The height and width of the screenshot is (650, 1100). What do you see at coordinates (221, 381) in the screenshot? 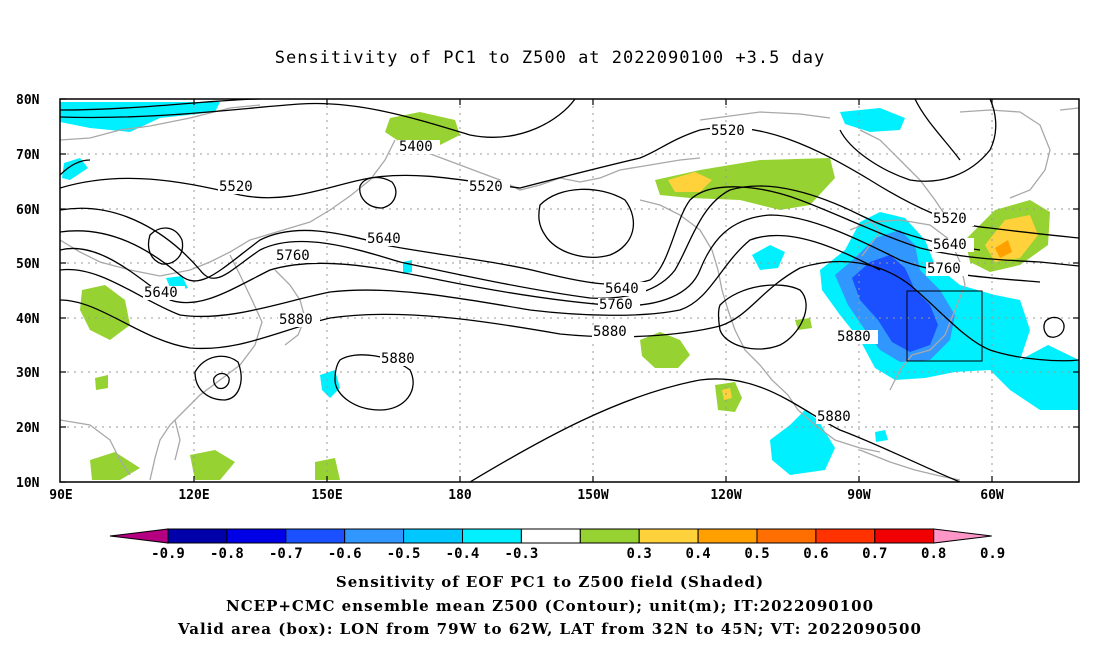
I see `contour-5880-cell-small` at bounding box center [221, 381].